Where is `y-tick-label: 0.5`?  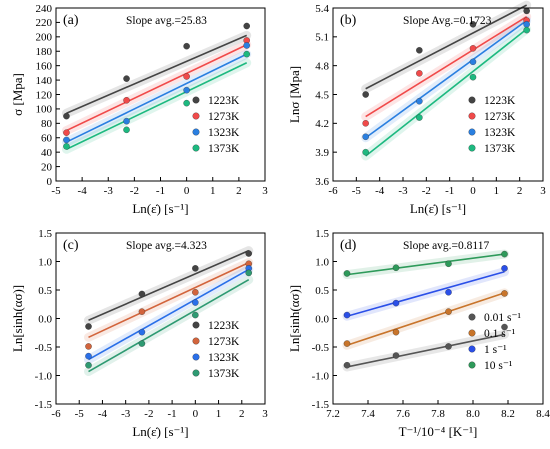 y-tick-label: 0.5 is located at coordinates (322, 291).